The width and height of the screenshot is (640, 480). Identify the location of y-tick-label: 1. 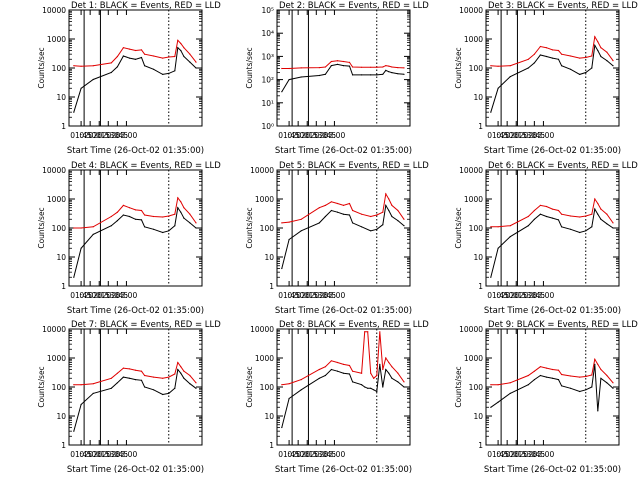
(480, 445).